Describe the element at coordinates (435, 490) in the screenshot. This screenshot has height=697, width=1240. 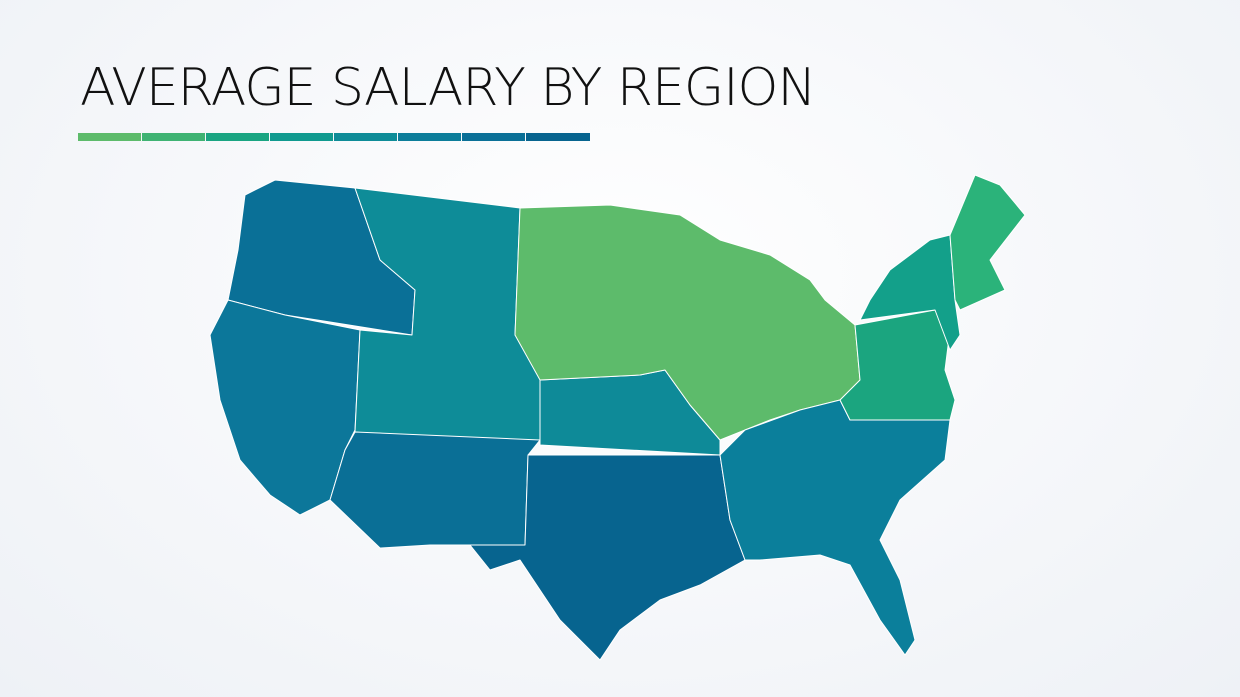
I see `region-southwest` at that location.